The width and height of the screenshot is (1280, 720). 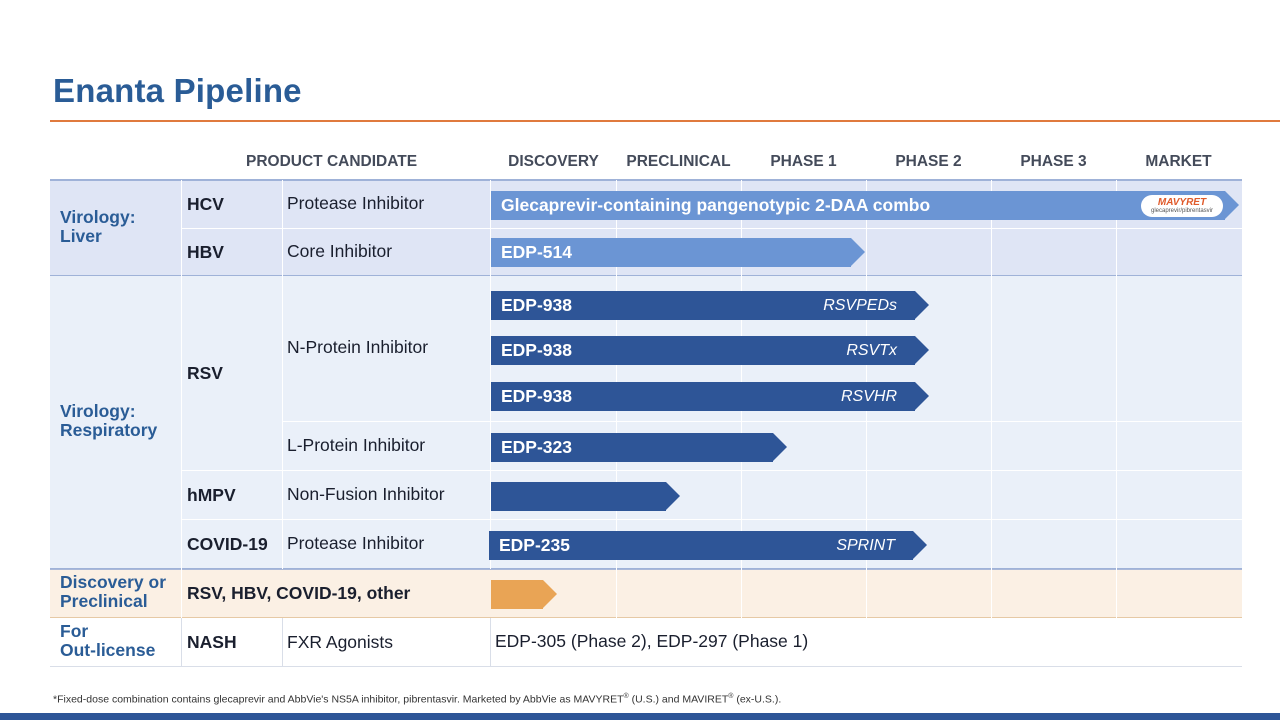 What do you see at coordinates (640, 716) in the screenshot?
I see `bottom-accent-bar` at bounding box center [640, 716].